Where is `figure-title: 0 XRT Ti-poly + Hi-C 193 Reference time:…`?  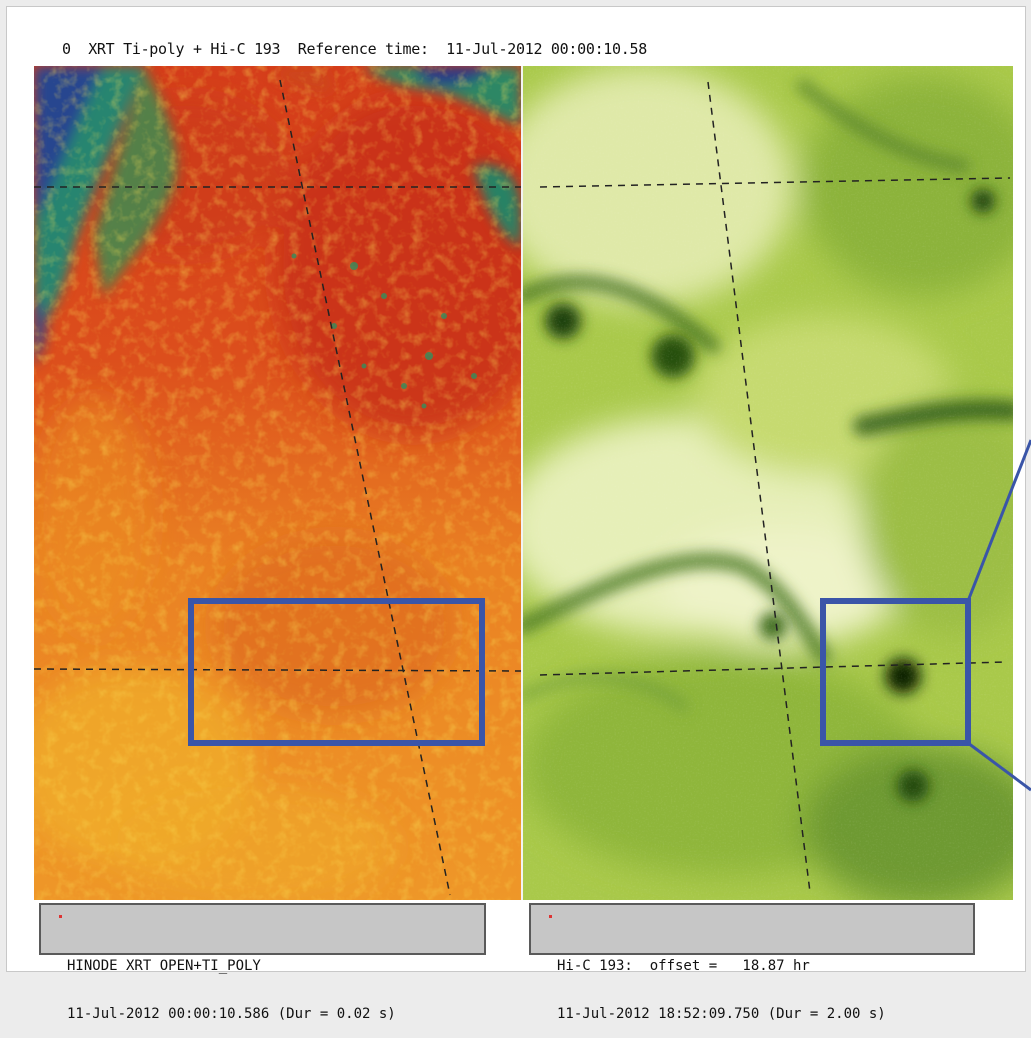
figure-title: 0 XRT Ti-poly + Hi-C 193 Reference time:… is located at coordinates (354, 49).